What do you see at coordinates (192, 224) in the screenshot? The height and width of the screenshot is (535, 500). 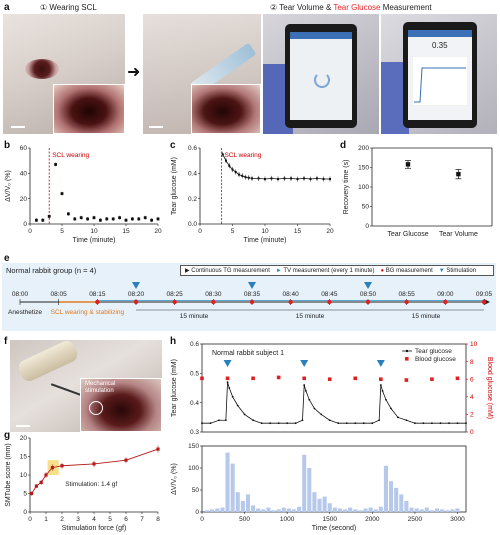 I see `y-tick-label: 0.0` at bounding box center [192, 224].